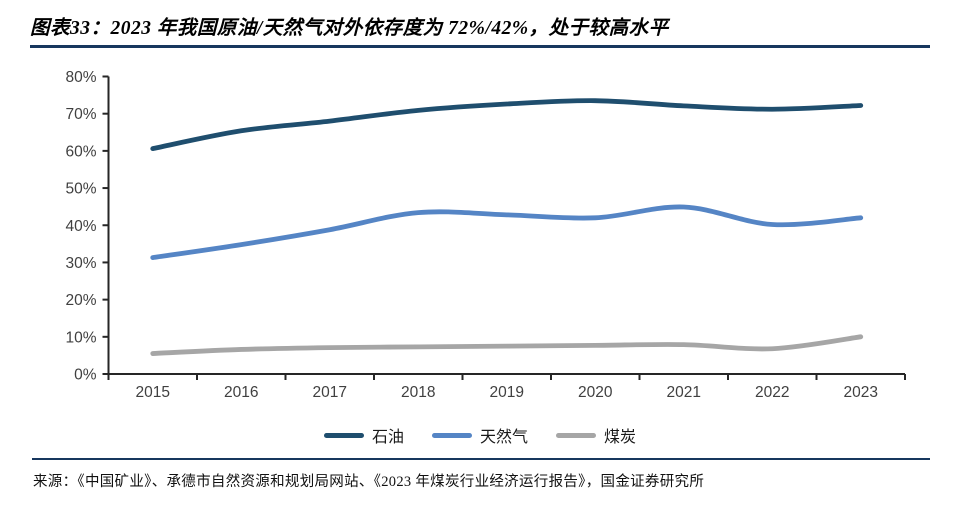  I want to click on legend-item-oil: 石油, so click(363, 435).